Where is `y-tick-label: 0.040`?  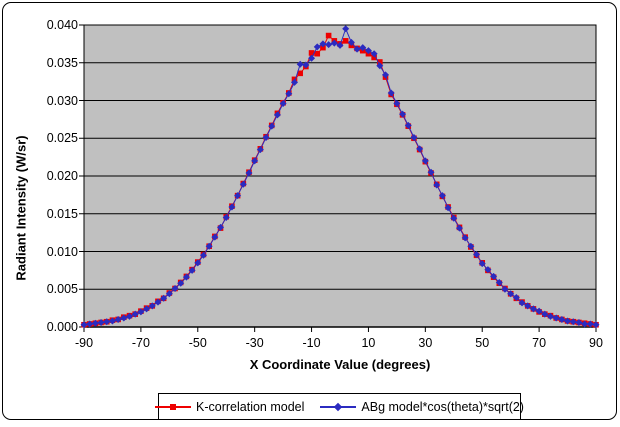 y-tick-label: 0.040 is located at coordinates (62, 25).